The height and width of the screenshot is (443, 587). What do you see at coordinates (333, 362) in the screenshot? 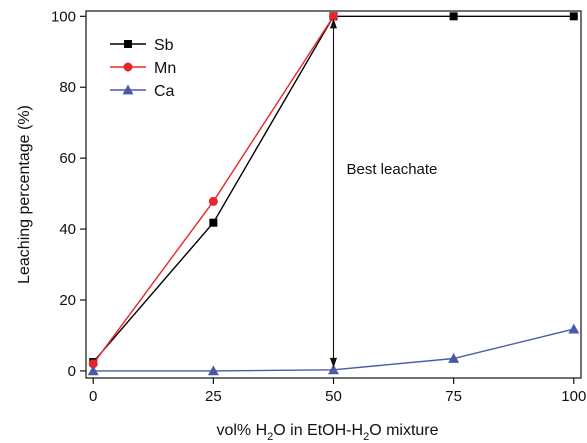
I see `annotation-arrowhead-bottom` at bounding box center [333, 362].